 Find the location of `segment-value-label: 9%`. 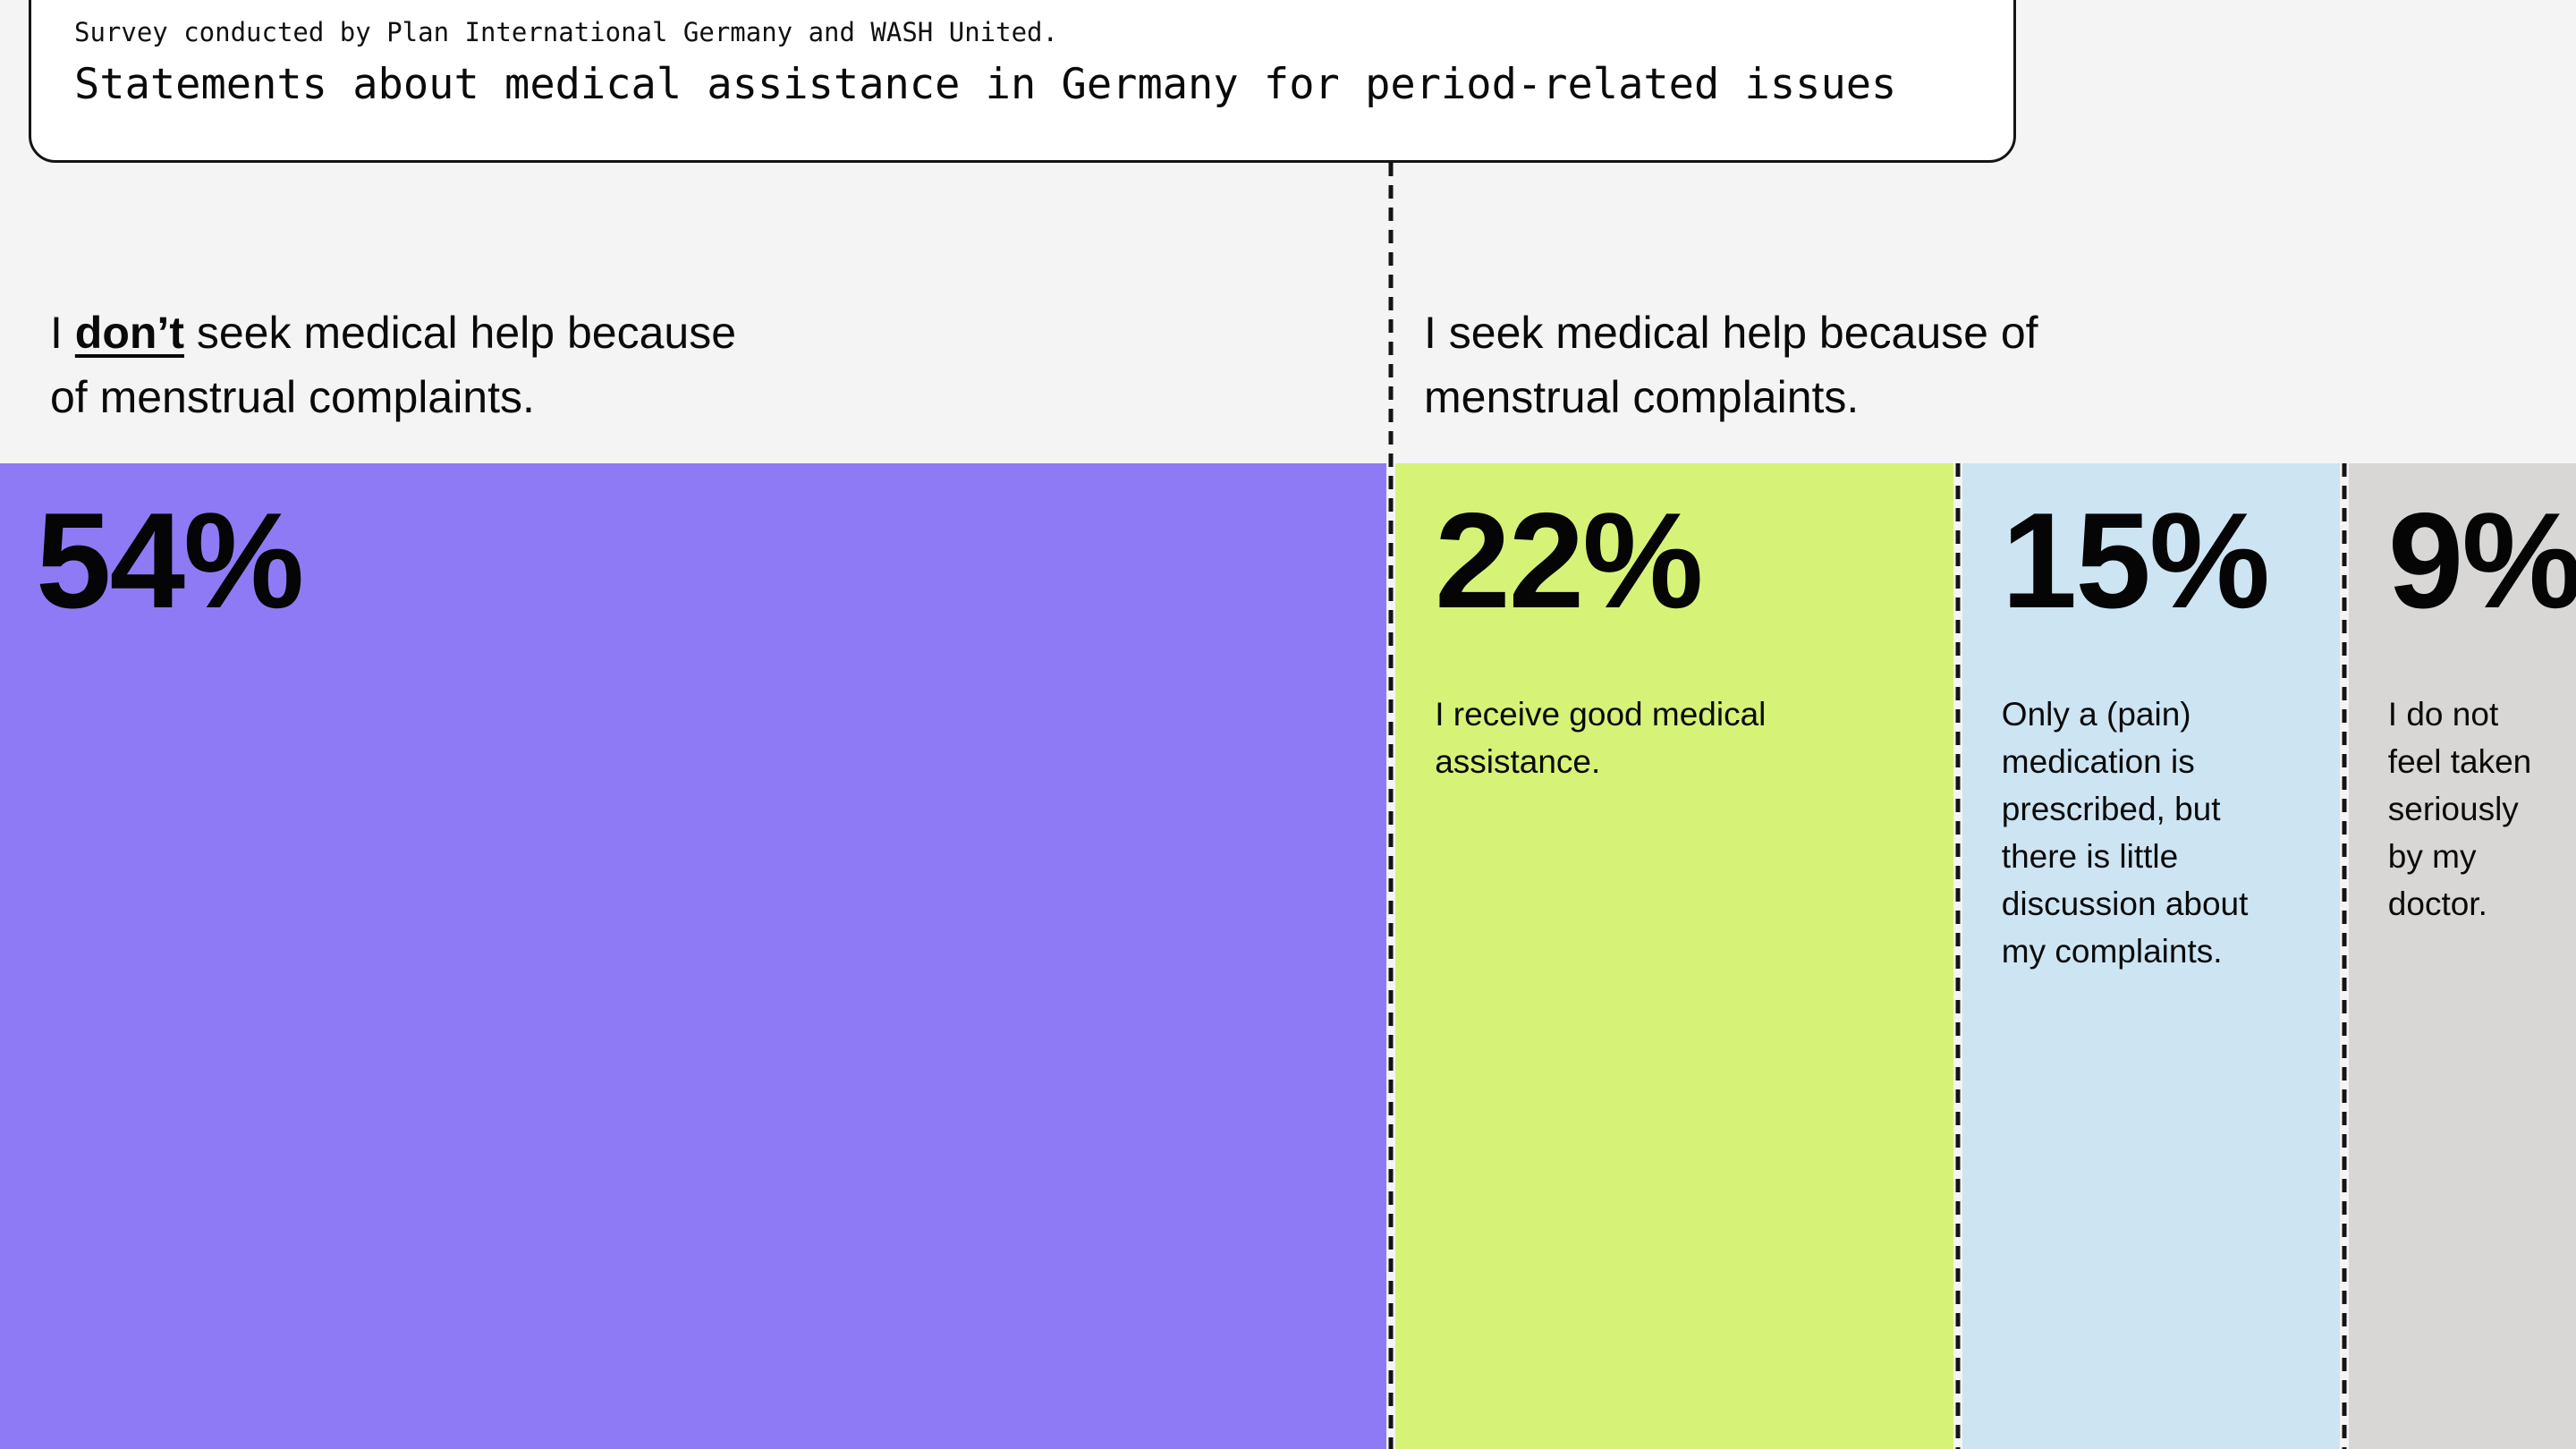

segment-value-label: 9% is located at coordinates (2481, 561).